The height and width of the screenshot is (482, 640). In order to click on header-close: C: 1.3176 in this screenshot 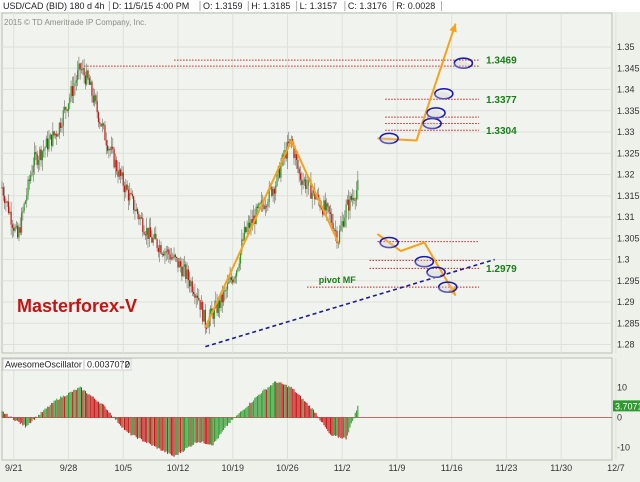, I will do `click(367, 6)`.